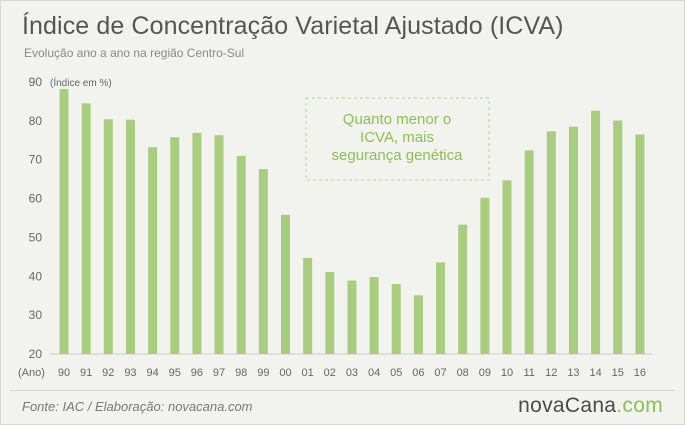 The image size is (685, 425). Describe the element at coordinates (31, 373) in the screenshot. I see `x-axis-label: (Ano)` at that location.